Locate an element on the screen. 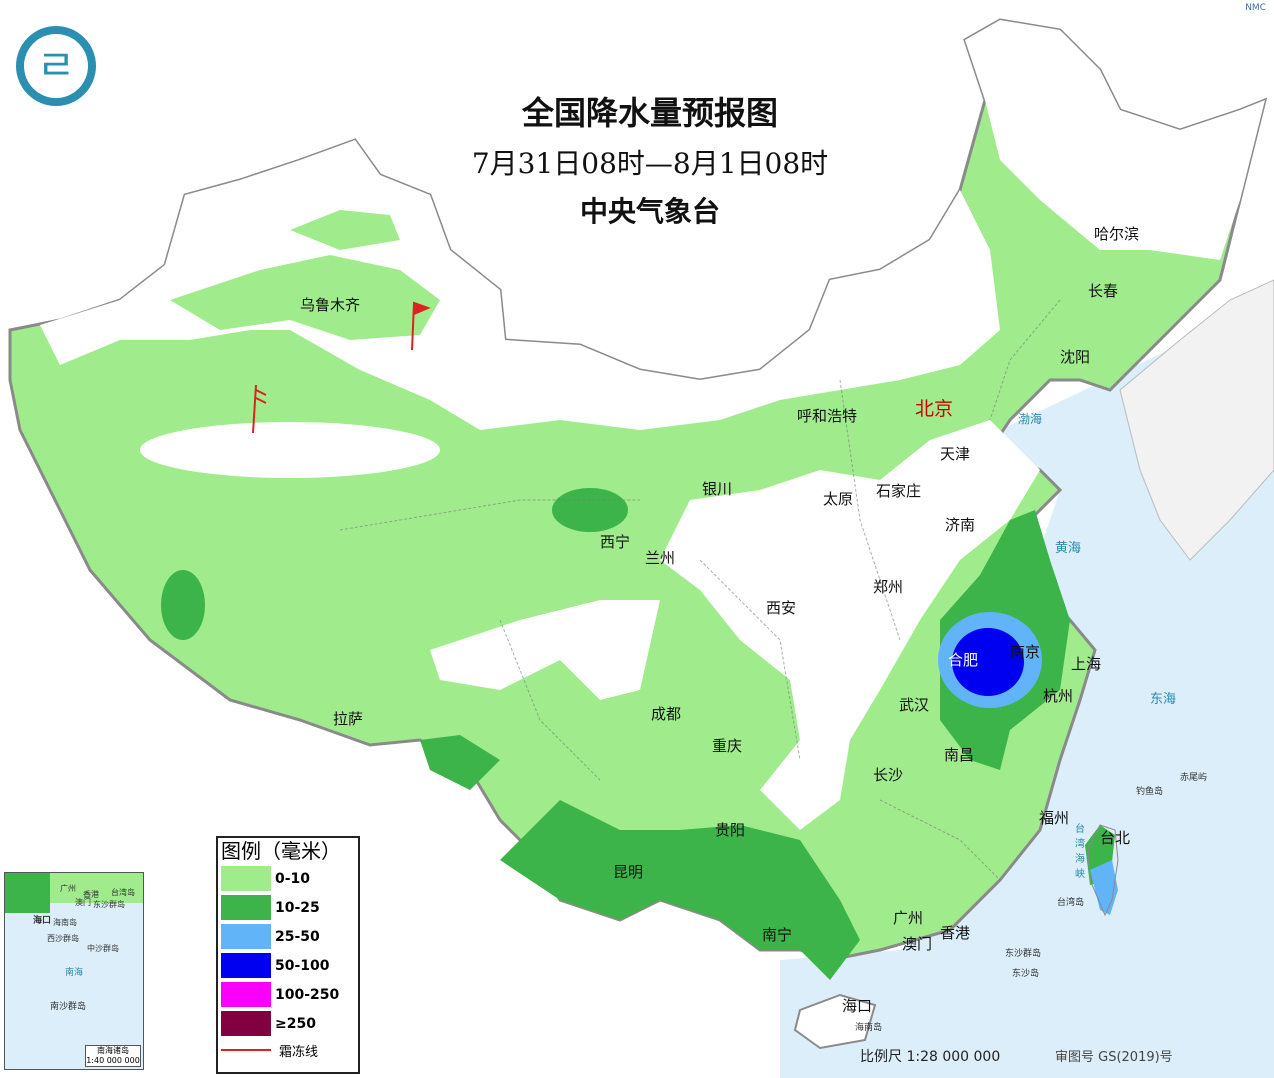 This screenshot has height=1078, width=1274. city-label: 福州 is located at coordinates (1054, 818).